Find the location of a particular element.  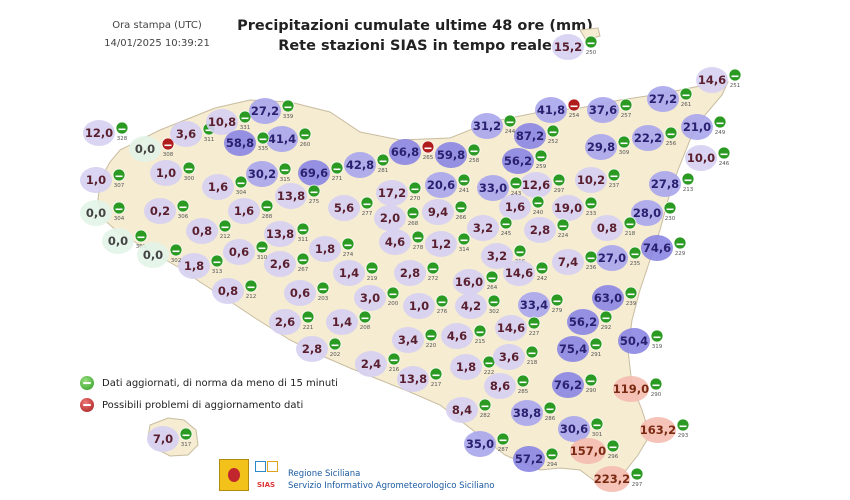

station-243: 33,0 243 is located at coordinates (500, 188).